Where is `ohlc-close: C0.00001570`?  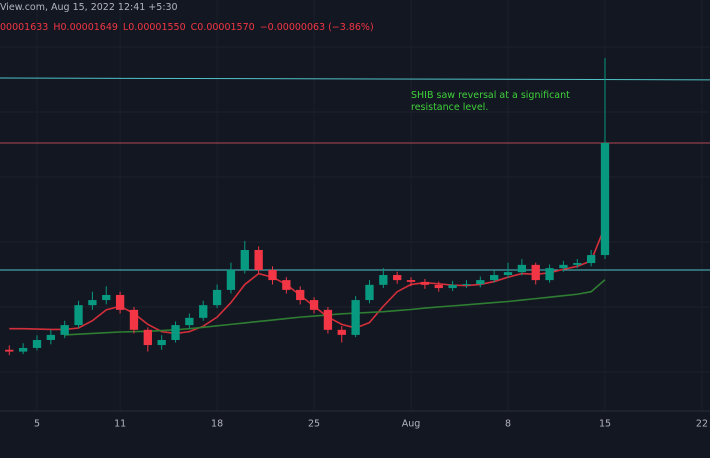
ohlc-close: C0.00001570 is located at coordinates (222, 27).